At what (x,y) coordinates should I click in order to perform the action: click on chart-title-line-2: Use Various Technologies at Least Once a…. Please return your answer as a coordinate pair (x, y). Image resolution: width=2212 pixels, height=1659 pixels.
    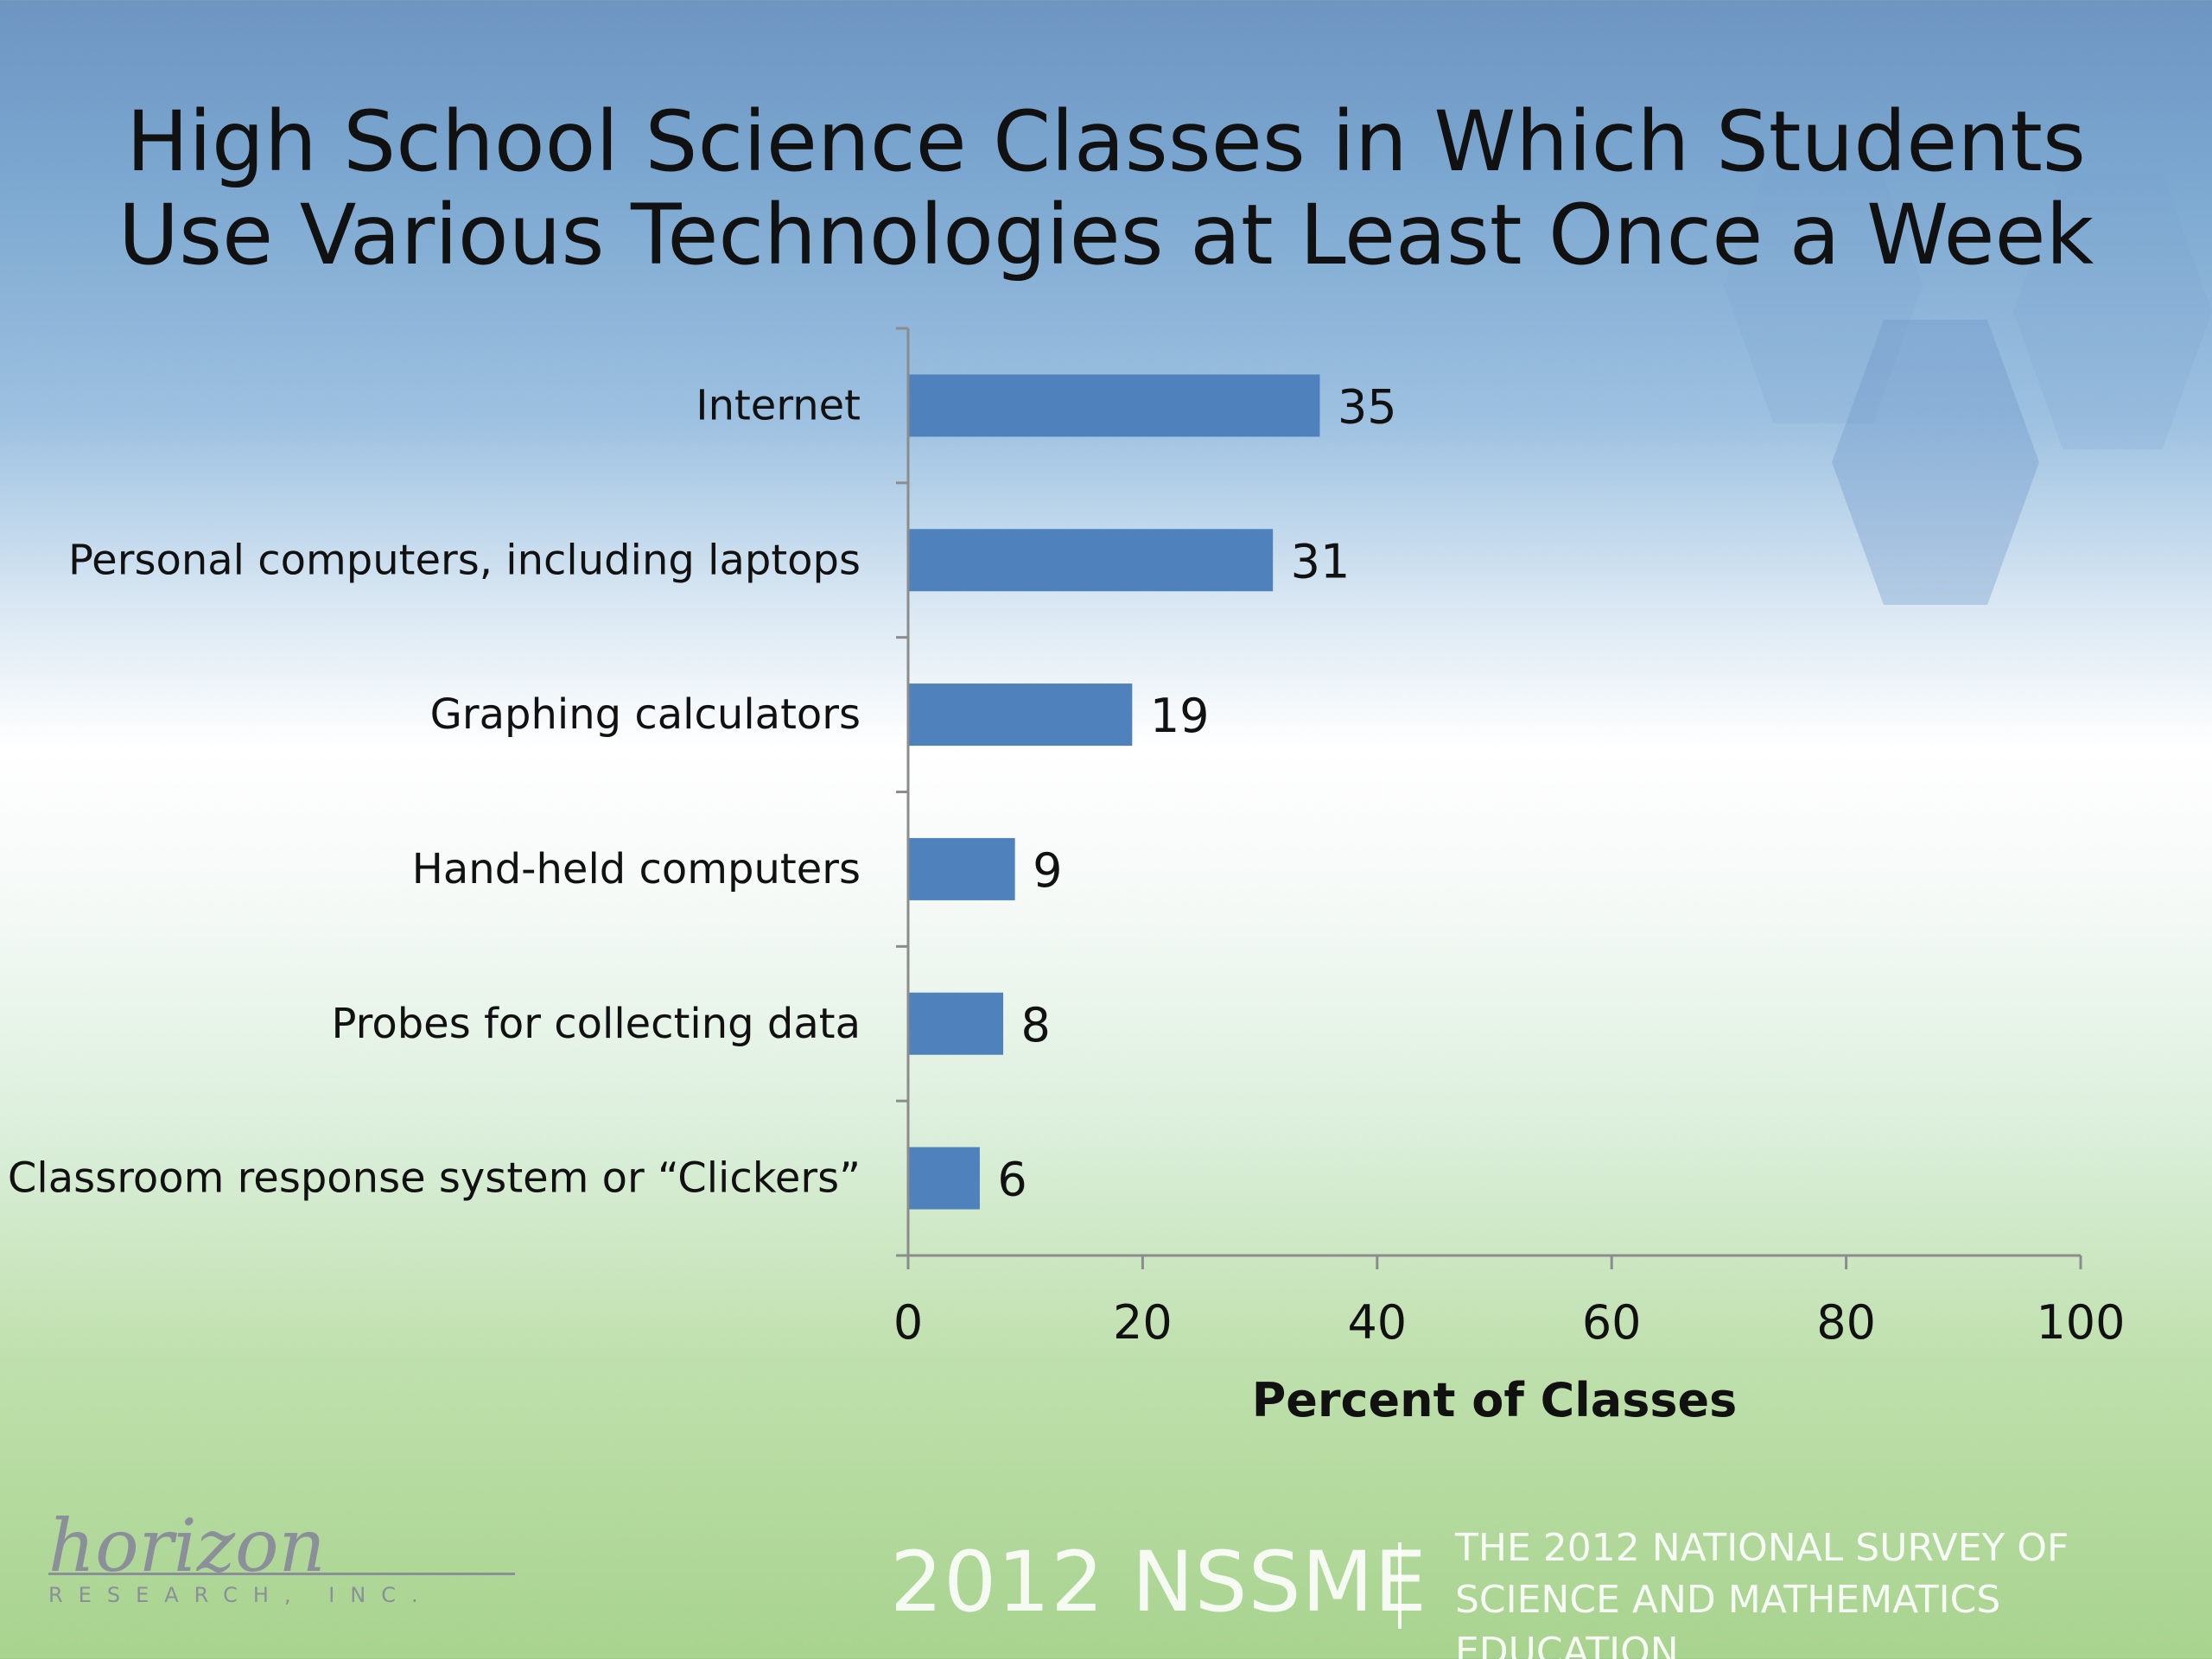
    Looking at the image, I should click on (1106, 235).